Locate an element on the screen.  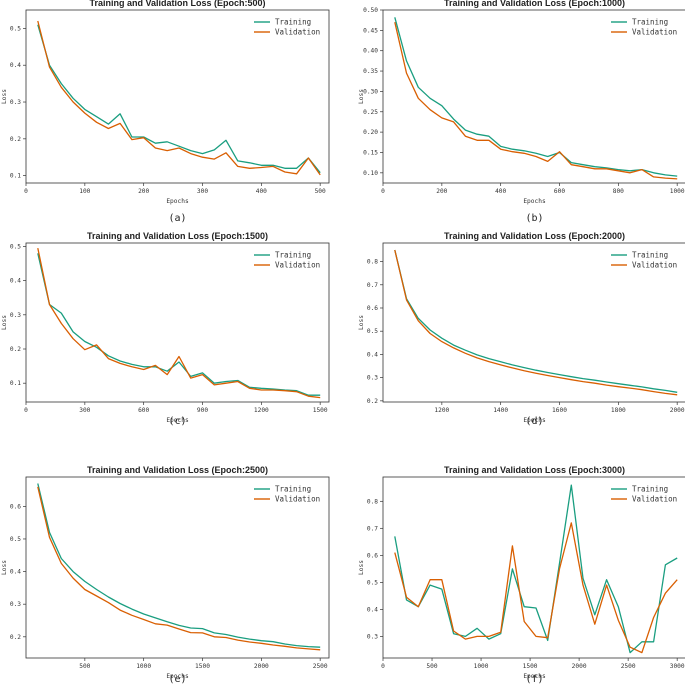
y-tick-label: 0.15 is located at coordinates (370, 152).